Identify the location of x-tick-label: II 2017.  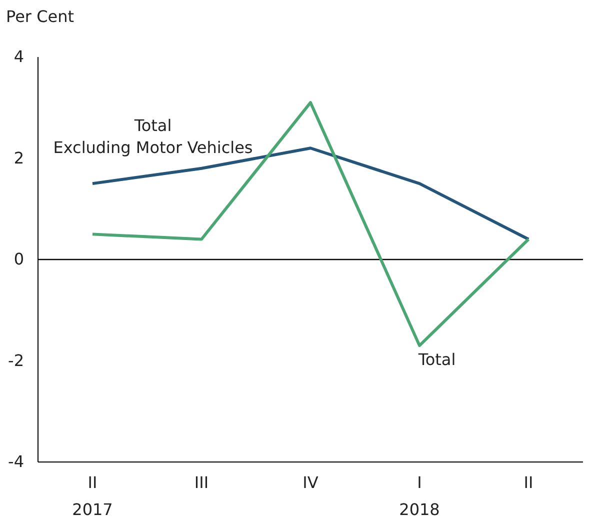
(92, 496).